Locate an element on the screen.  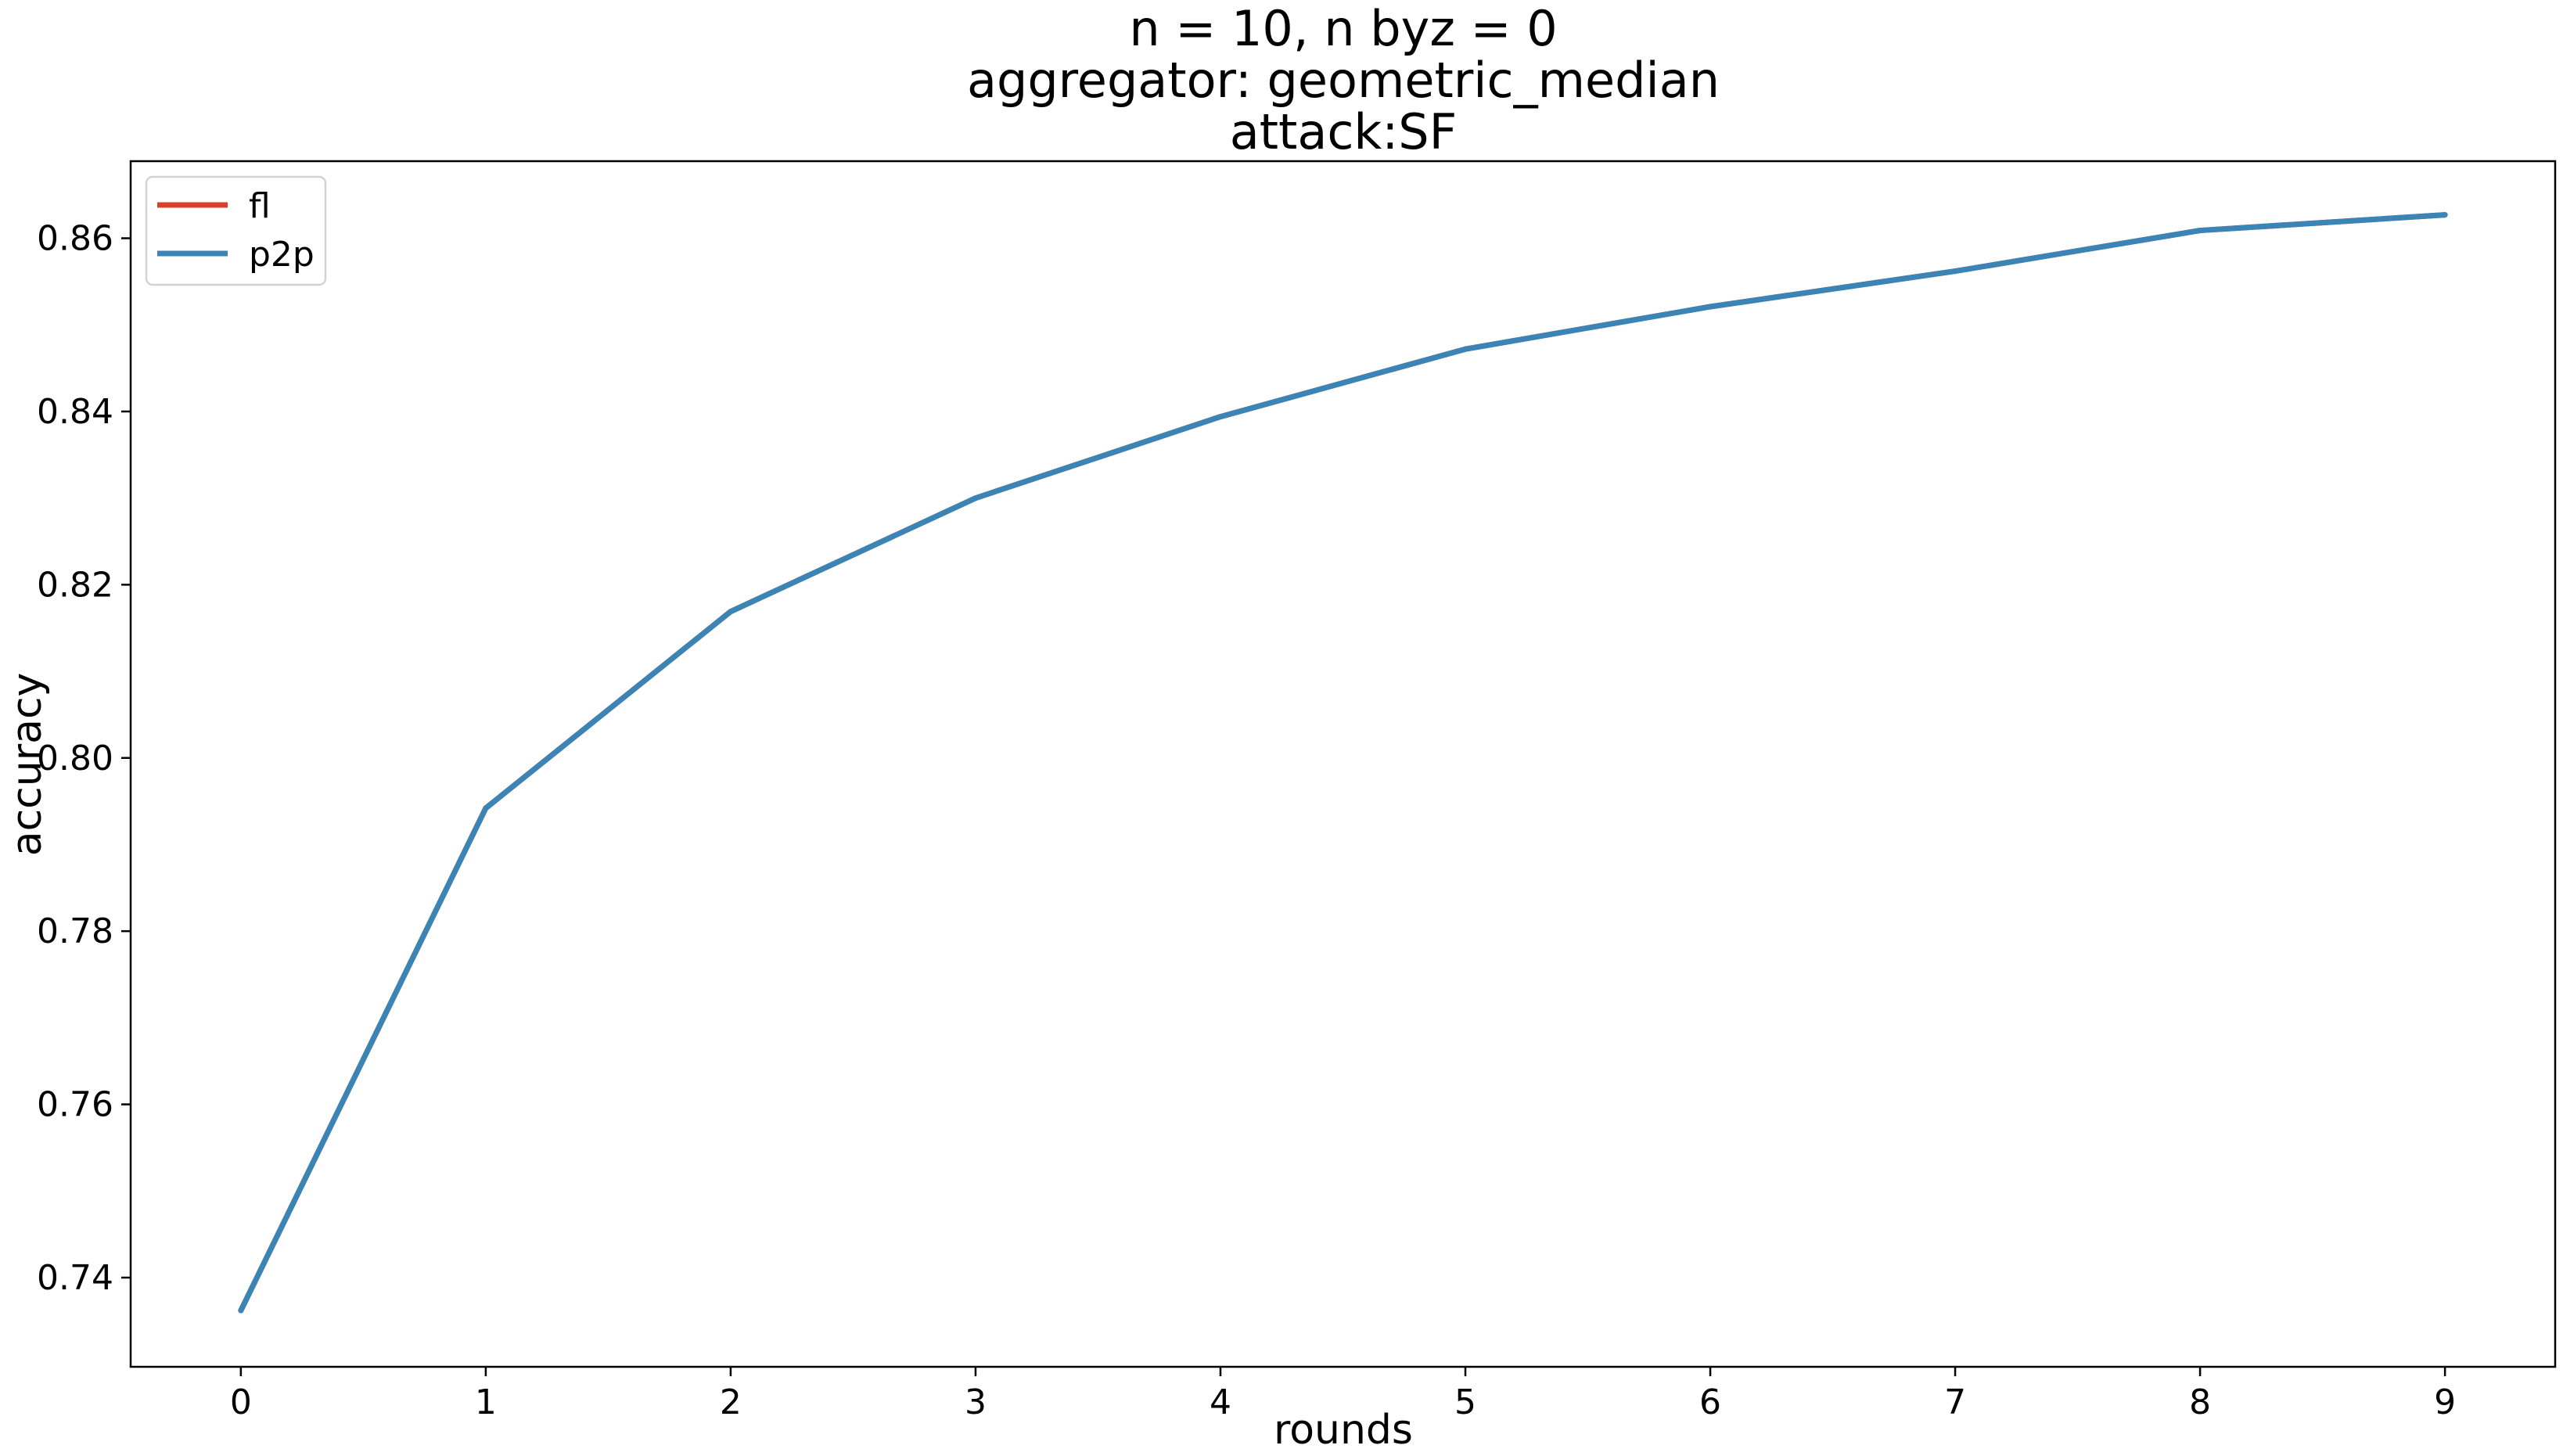
x-axis-label: rounds is located at coordinates (1343, 1430).